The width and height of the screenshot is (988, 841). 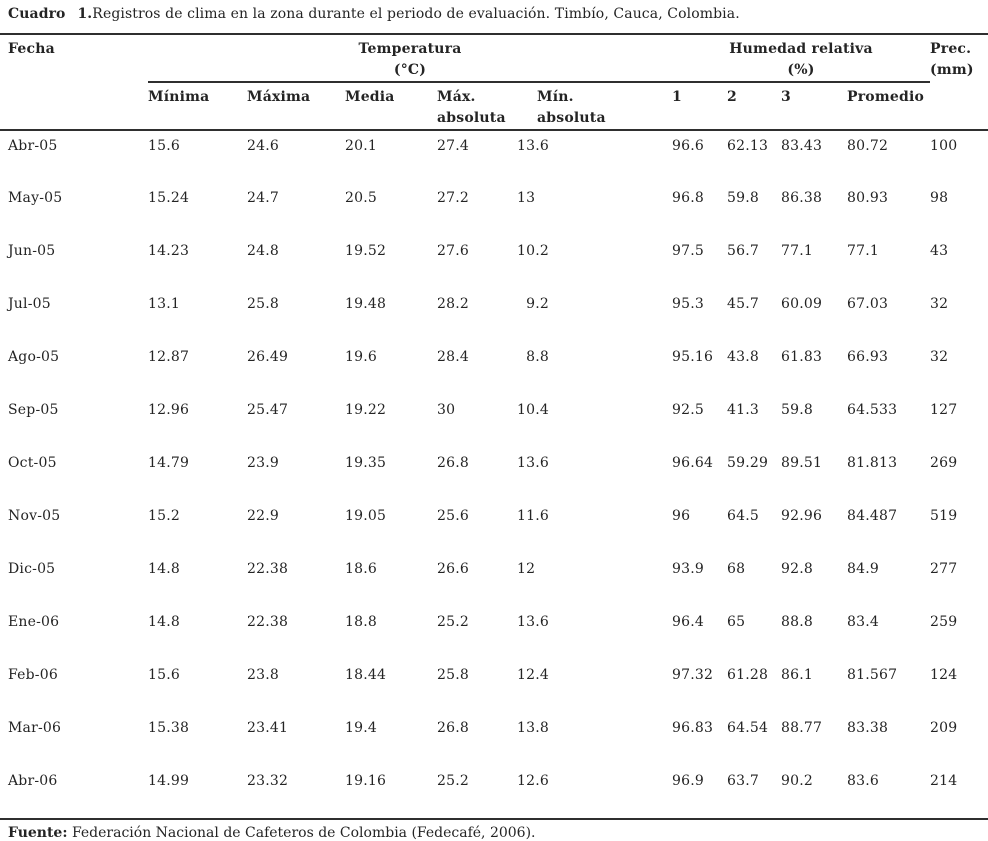 I want to click on cell-temp-media: 18.44, so click(x=366, y=675).